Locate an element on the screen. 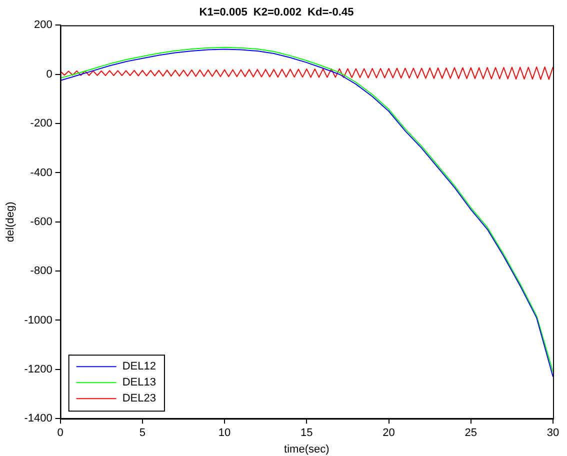  x-tick-label: 30 is located at coordinates (553, 433).